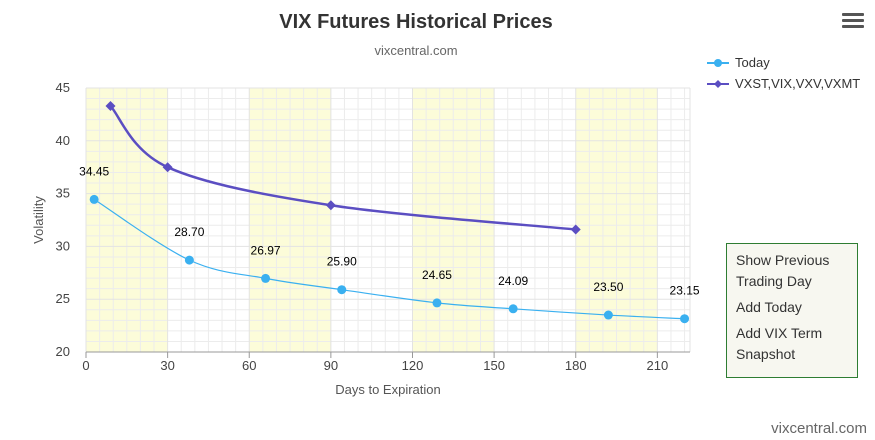 The image size is (875, 440). What do you see at coordinates (85, 365) in the screenshot?
I see `x-tick-label: 0` at bounding box center [85, 365].